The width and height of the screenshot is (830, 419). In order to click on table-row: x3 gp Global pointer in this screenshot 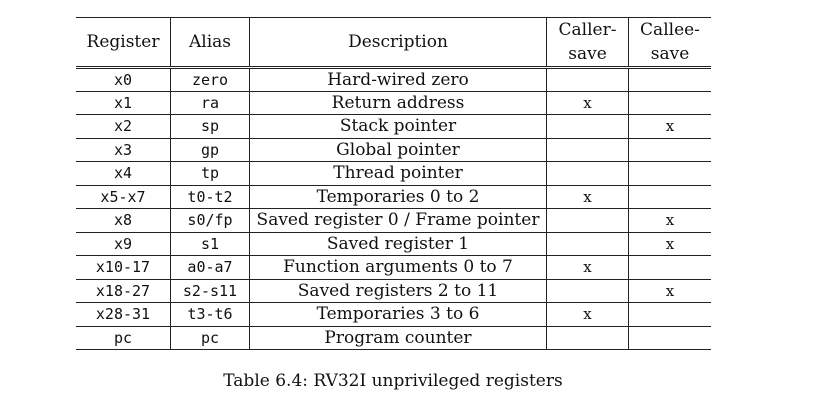, I will do `click(393, 150)`.